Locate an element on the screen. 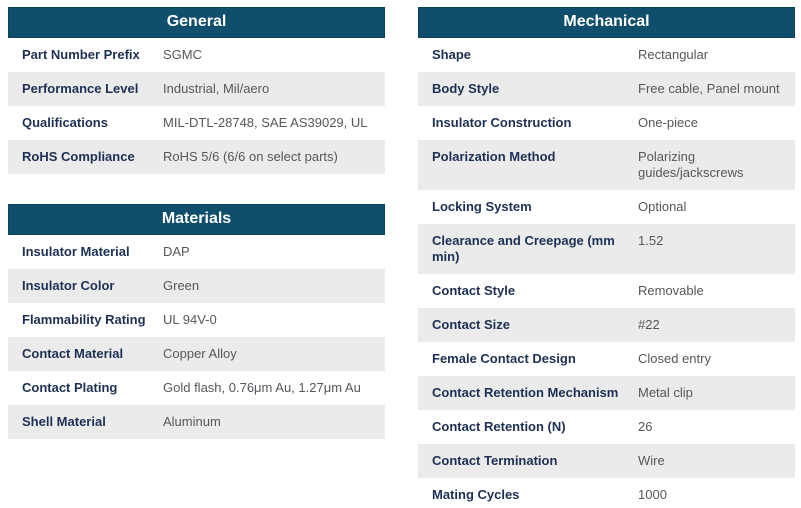 The image size is (801, 508). row-value: UL 94V-0 is located at coordinates (190, 319).